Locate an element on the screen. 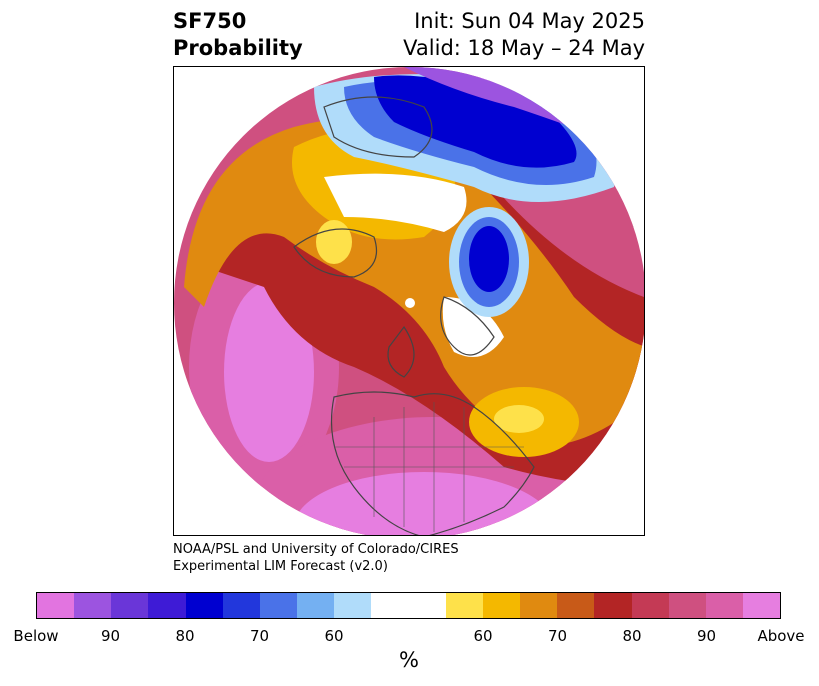  colorbar-unit-label: % is located at coordinates (409, 660).